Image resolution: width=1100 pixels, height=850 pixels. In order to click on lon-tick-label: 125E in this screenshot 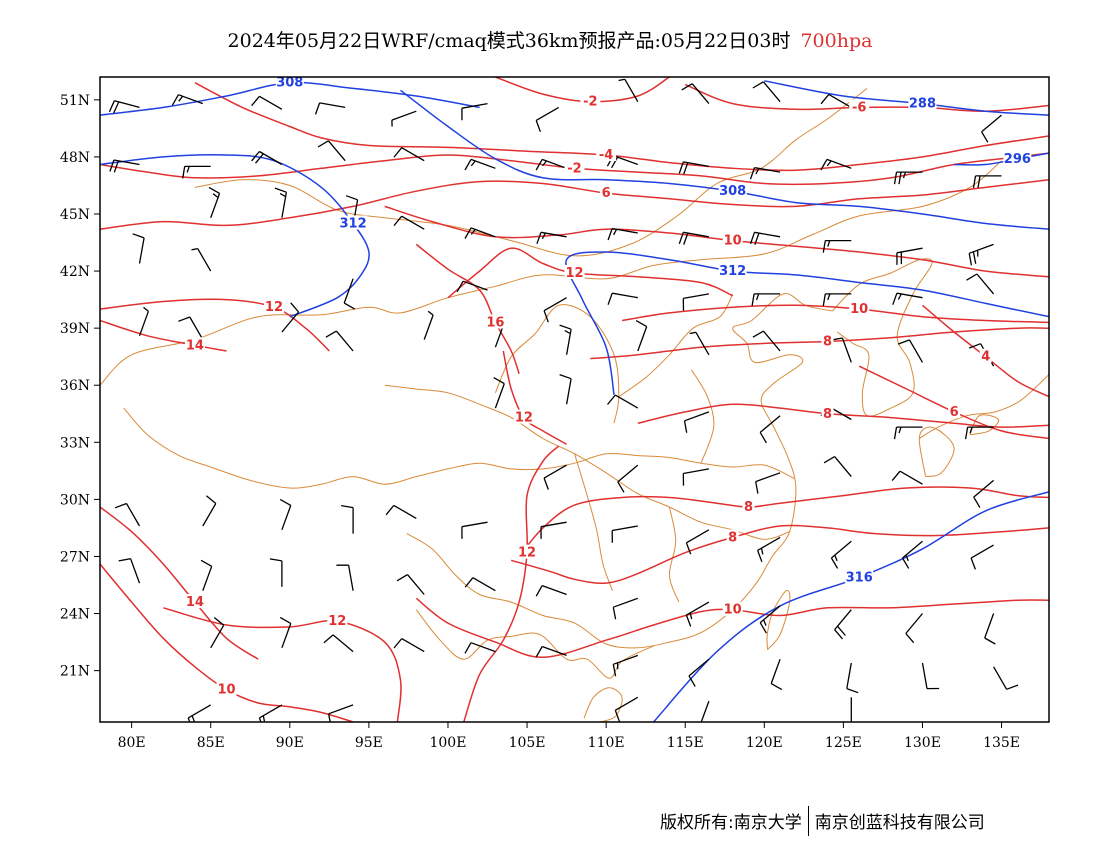, I will do `click(843, 743)`.